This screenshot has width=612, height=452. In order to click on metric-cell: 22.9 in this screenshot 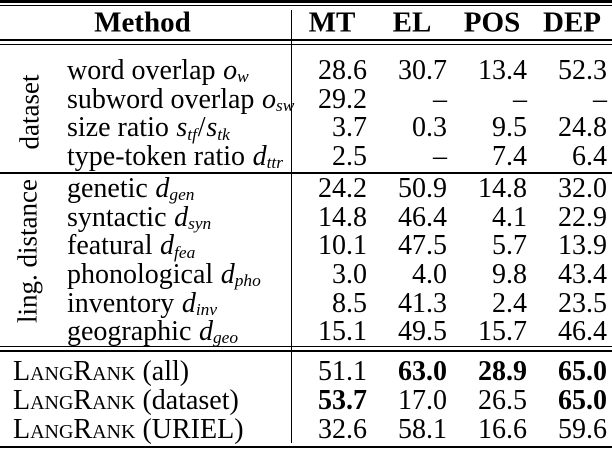, I will do `click(582, 217)`.